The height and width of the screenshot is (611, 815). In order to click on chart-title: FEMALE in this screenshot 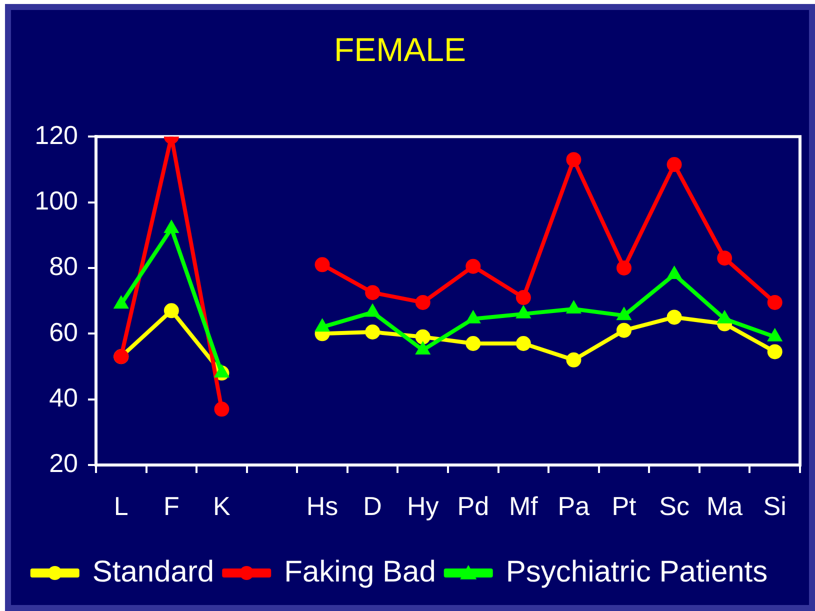, I will do `click(400, 49)`.